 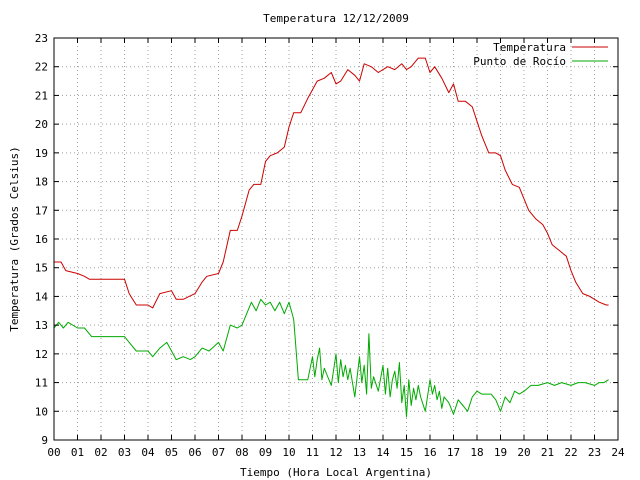 I want to click on y-tick-label: 12, so click(x=41, y=354).